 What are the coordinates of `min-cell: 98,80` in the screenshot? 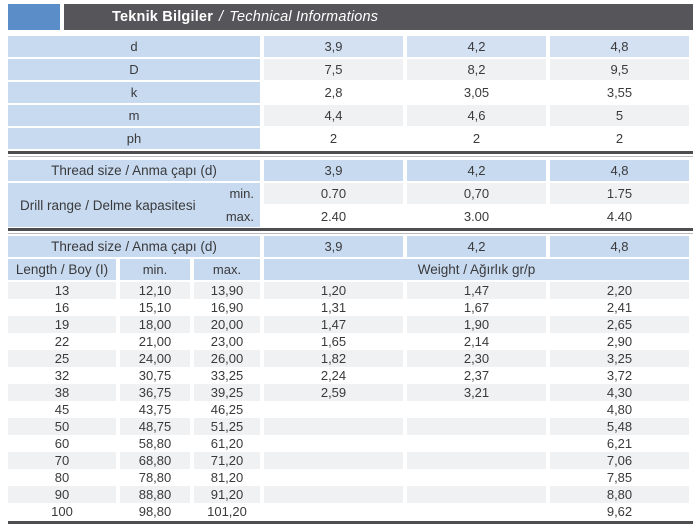 It's located at (155, 511).